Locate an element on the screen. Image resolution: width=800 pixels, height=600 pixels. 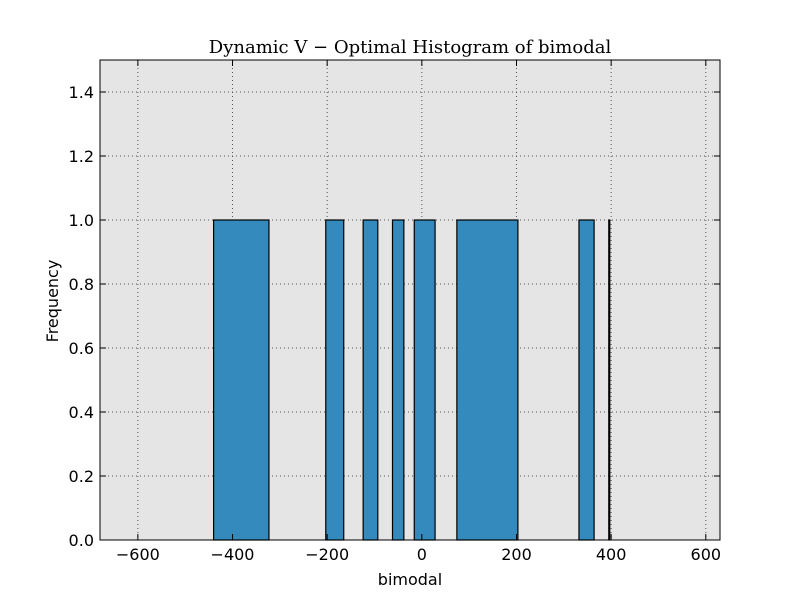
y-tick-label: 1.0 is located at coordinates (81, 220).